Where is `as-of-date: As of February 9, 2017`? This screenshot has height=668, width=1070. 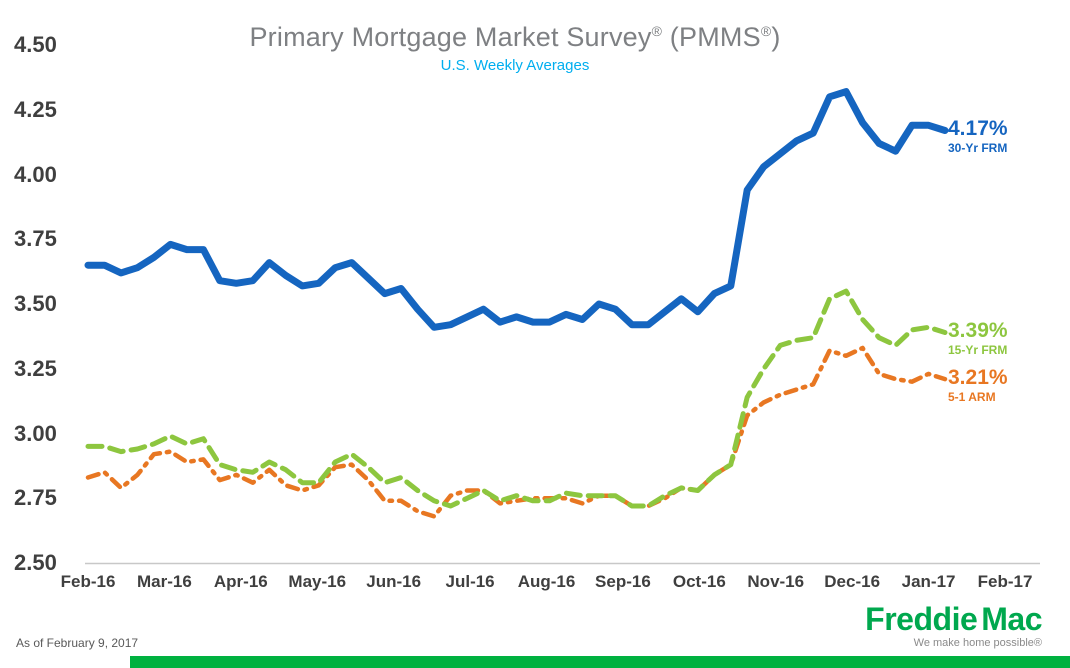
as-of-date: As of February 9, 2017 is located at coordinates (77, 643).